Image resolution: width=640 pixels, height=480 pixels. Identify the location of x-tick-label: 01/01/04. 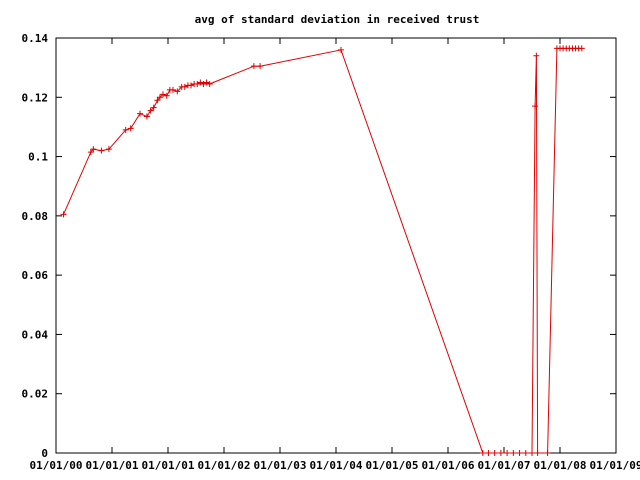
(336, 465).